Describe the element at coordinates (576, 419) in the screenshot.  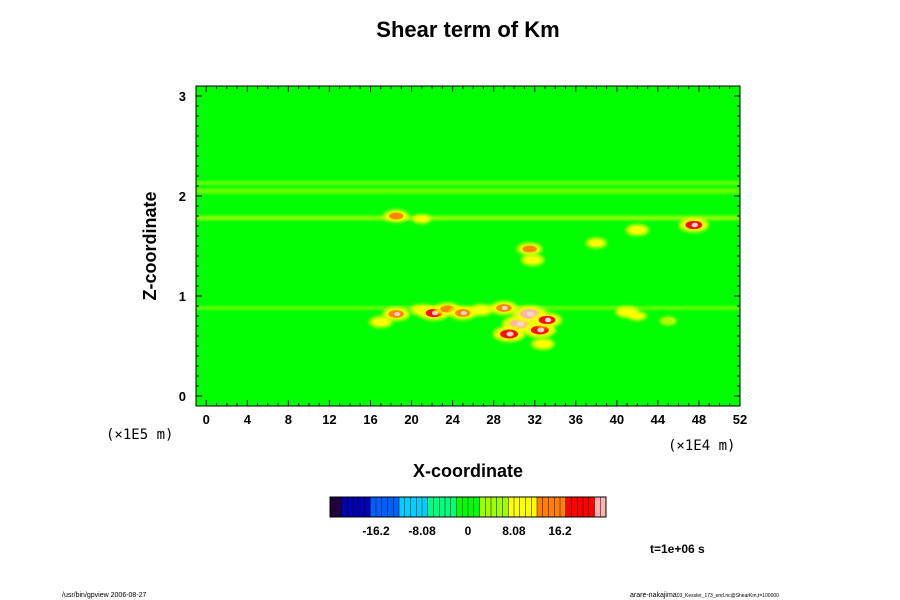
I see `x-tick-label-9: 36` at that location.